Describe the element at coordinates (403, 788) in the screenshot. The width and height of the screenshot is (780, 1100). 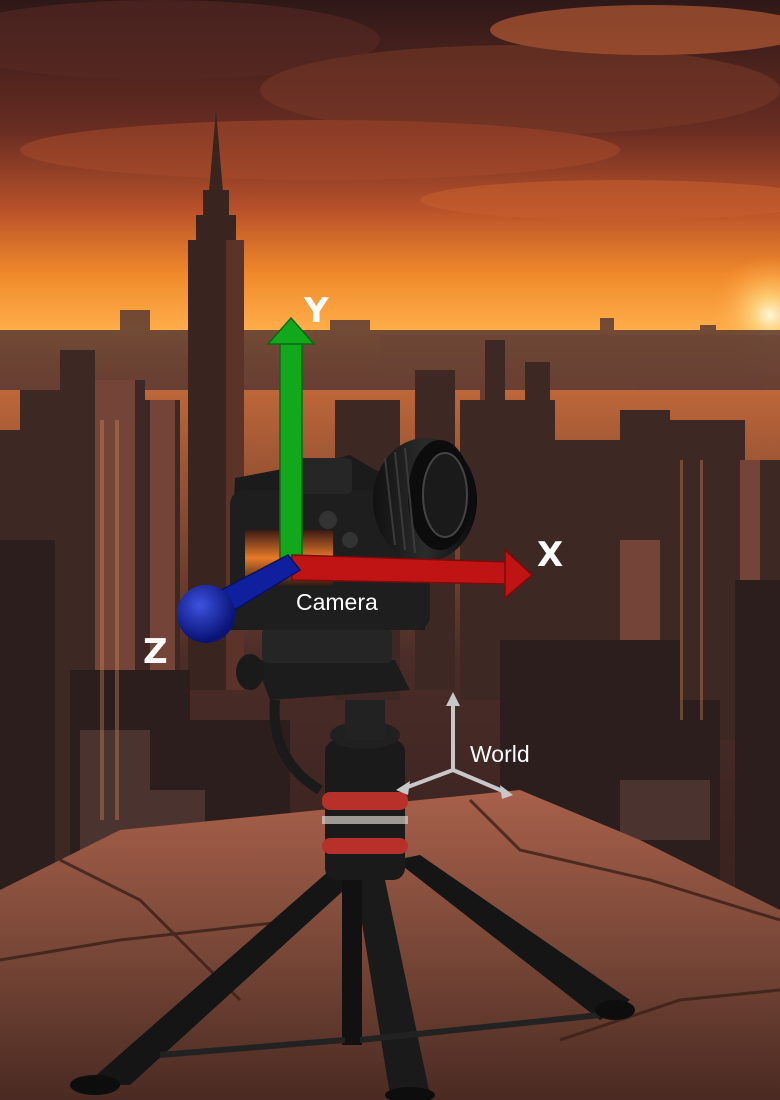
I see `world-axis-left-head` at that location.